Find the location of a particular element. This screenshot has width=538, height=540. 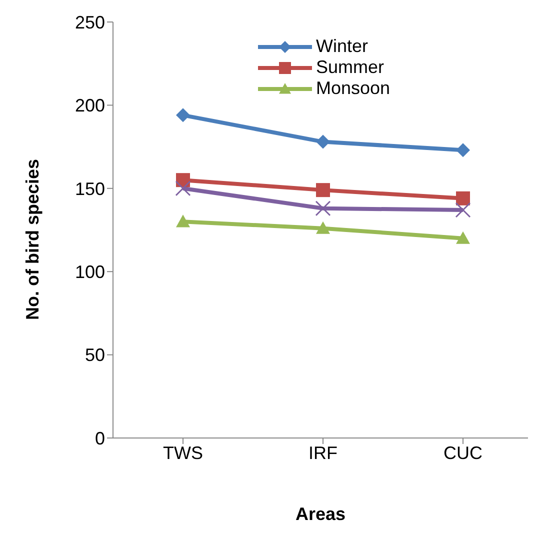

x-tick-label: CUC is located at coordinates (463, 452).